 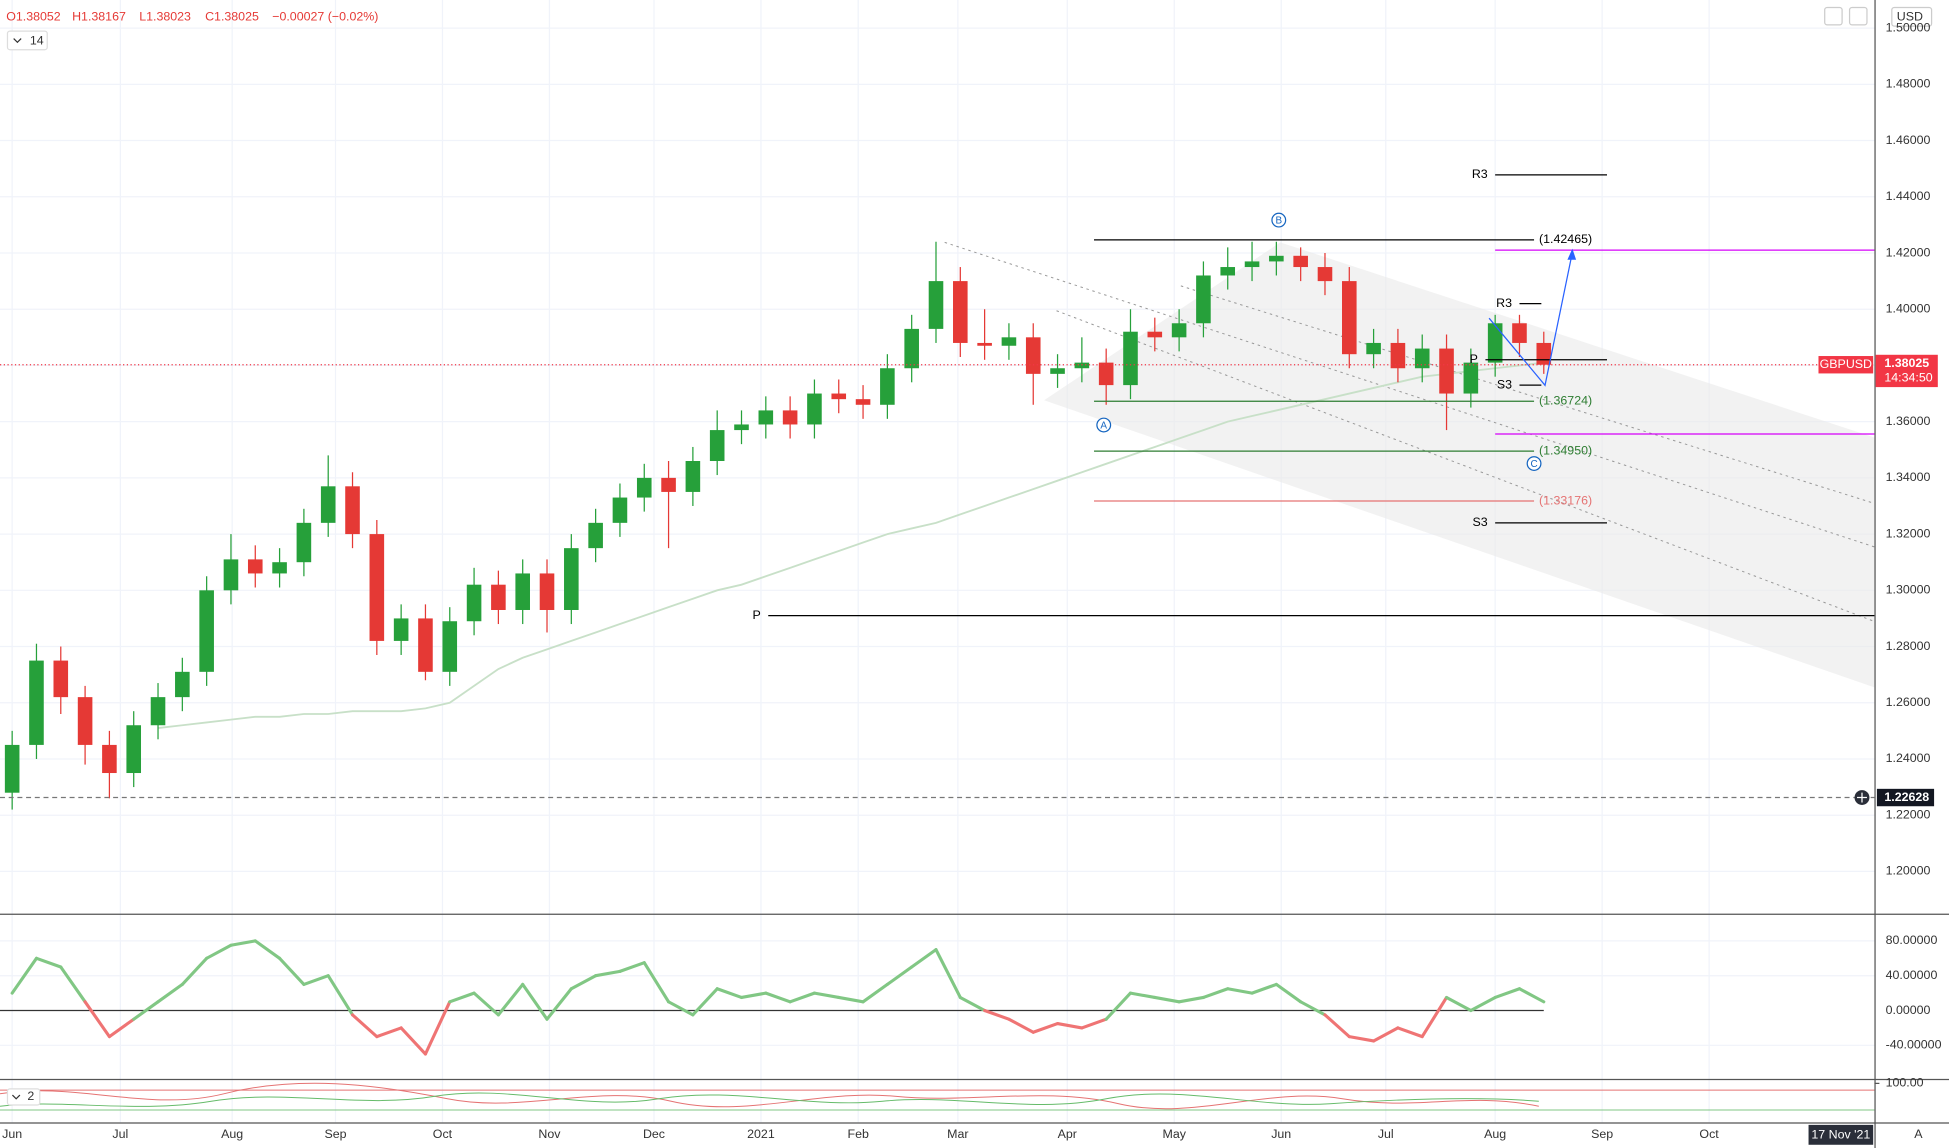 I want to click on y-tick-label: 80.00000, so click(x=1912, y=940).